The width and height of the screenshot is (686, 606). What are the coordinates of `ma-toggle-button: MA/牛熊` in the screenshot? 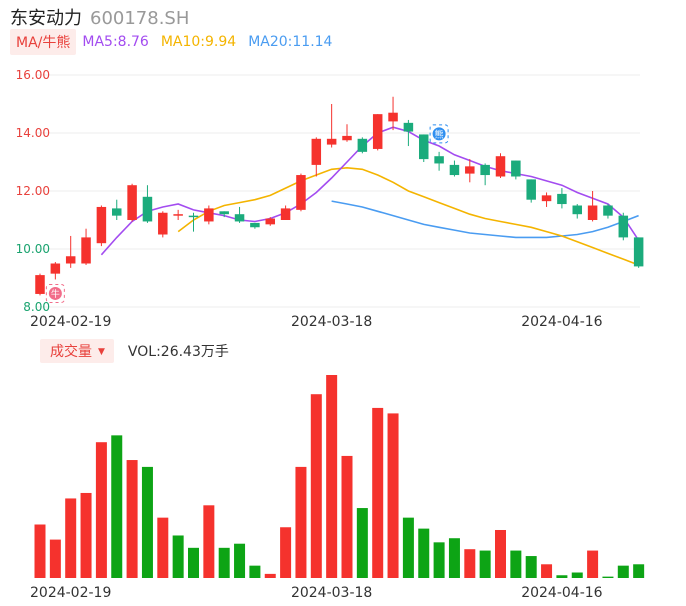 It's located at (43, 42).